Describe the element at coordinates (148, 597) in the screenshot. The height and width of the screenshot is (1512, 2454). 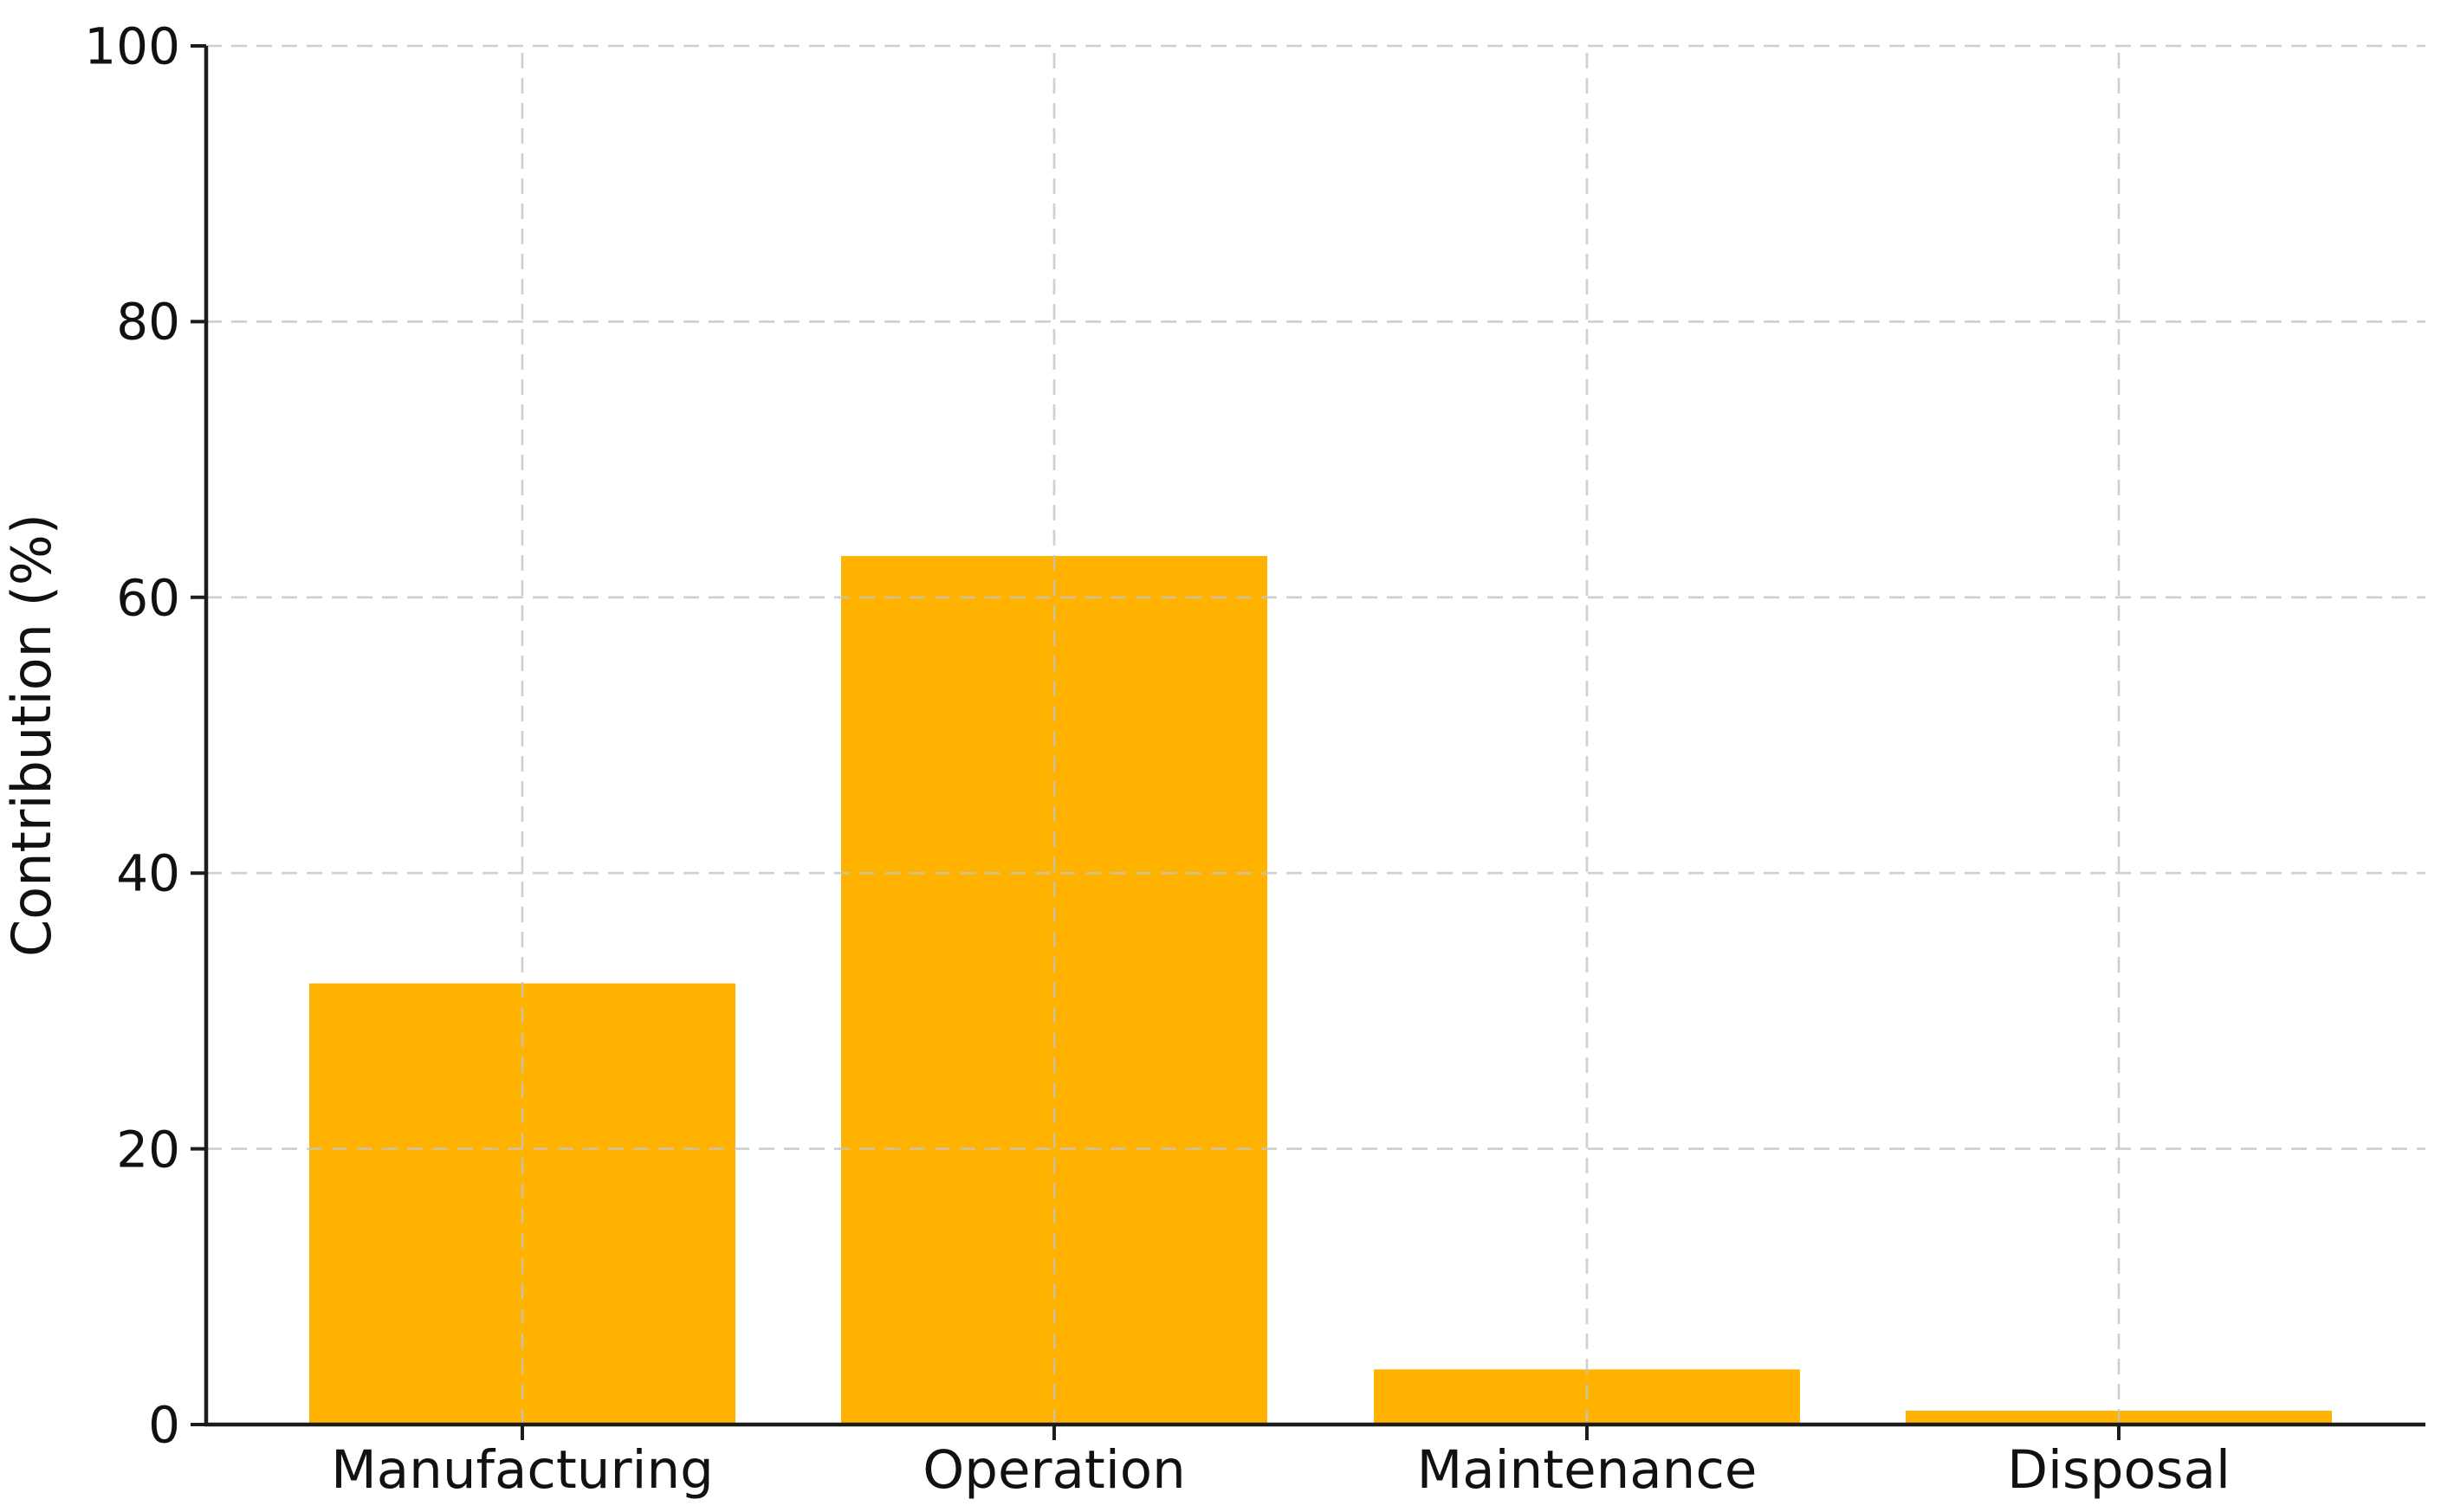
I see `ytick-label-60: 60` at that location.